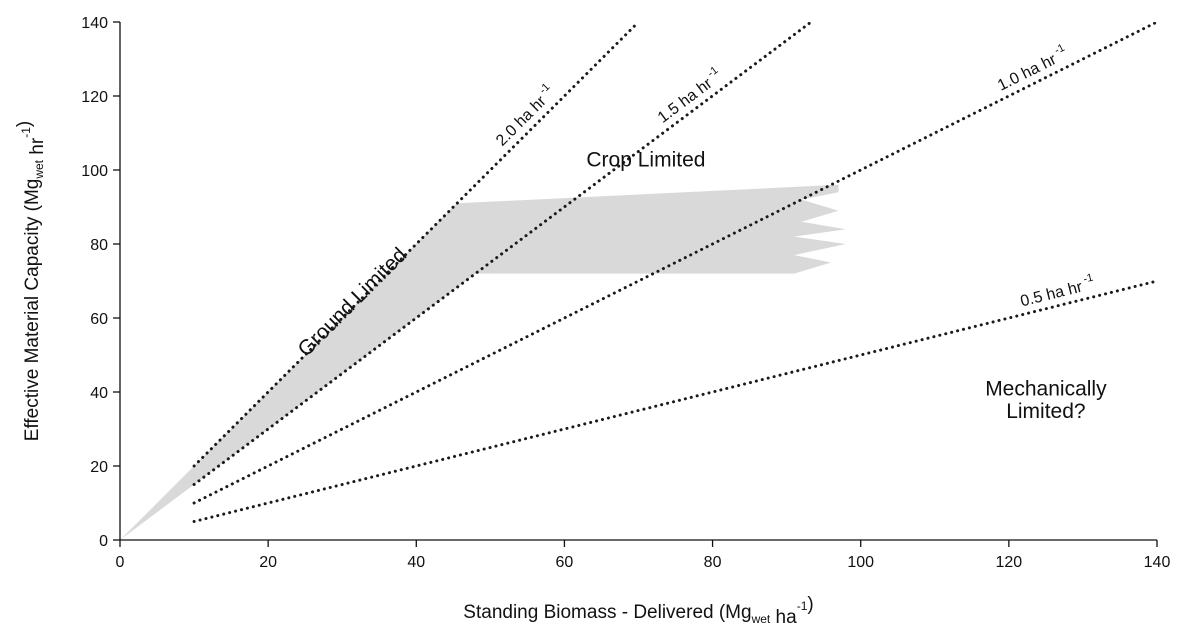 This screenshot has width=1179, height=632. What do you see at coordinates (713, 562) in the screenshot?
I see `x-tick-label: 80` at bounding box center [713, 562].